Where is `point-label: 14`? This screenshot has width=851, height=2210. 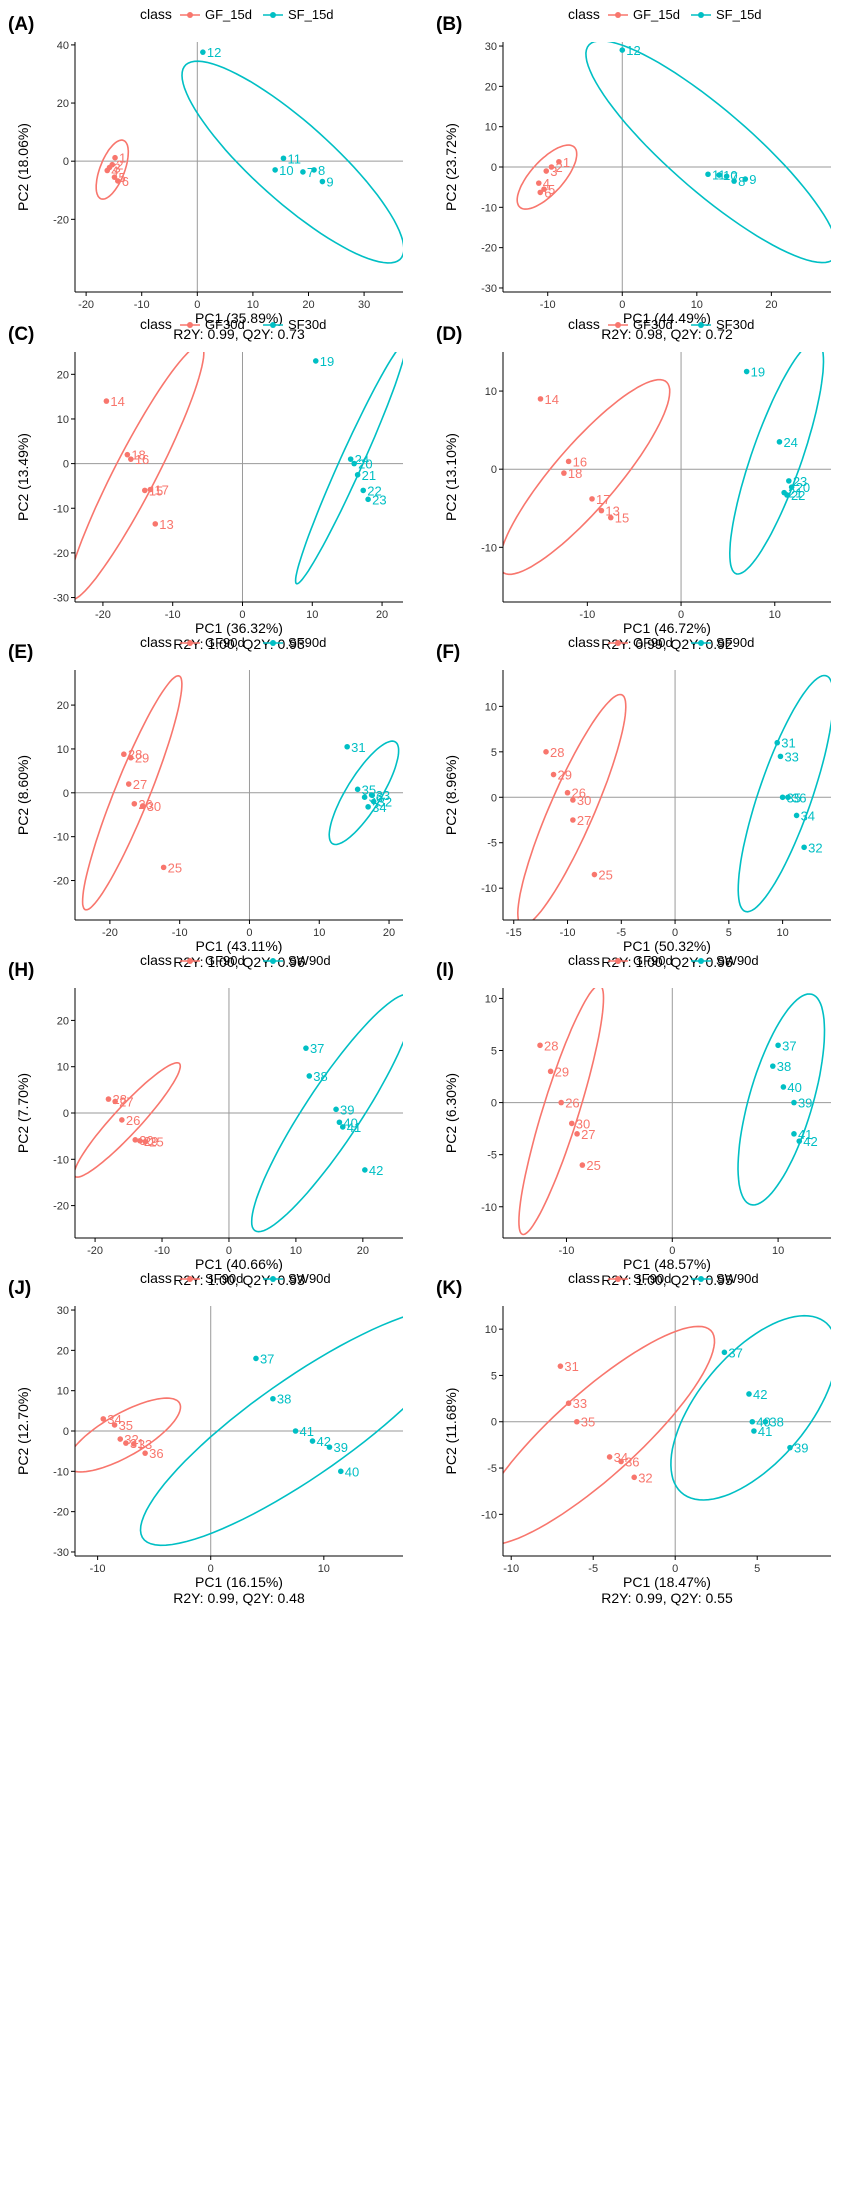
point-label: 14 is located at coordinates (551, 399).